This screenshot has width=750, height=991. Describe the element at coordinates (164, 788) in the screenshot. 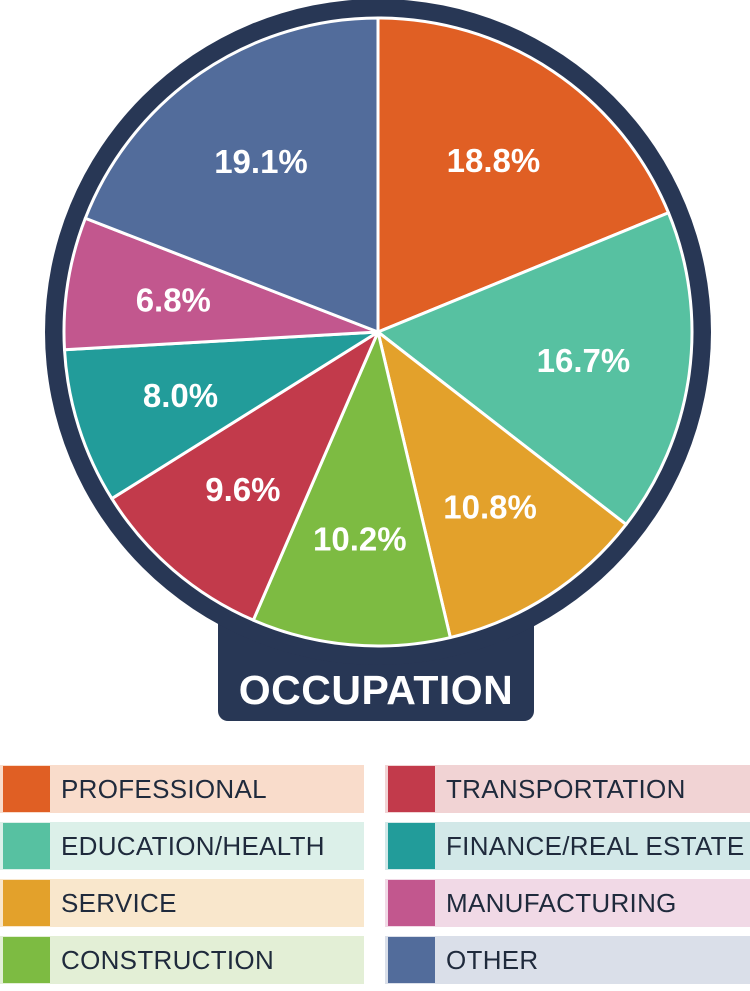

I see `legend-label: PROFESSIONAL` at that location.